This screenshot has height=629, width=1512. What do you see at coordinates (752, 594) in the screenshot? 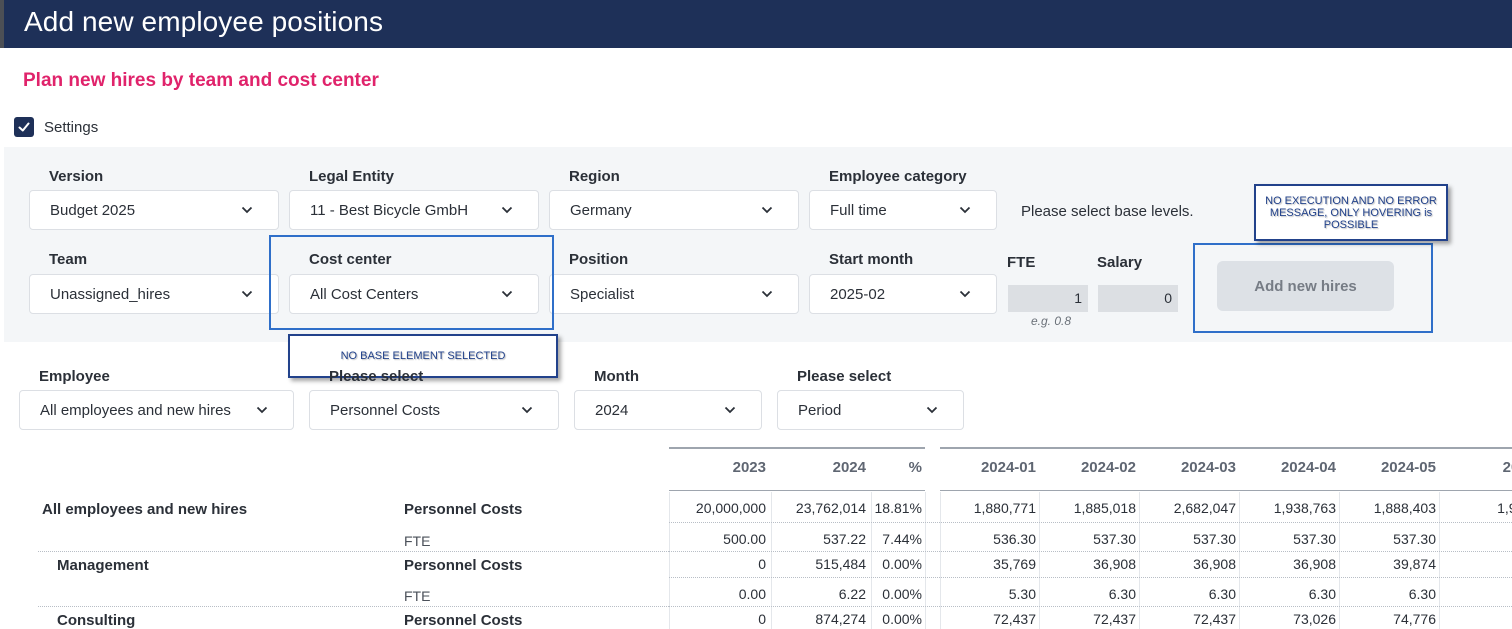
I see `table-cell: 0.00` at bounding box center [752, 594].